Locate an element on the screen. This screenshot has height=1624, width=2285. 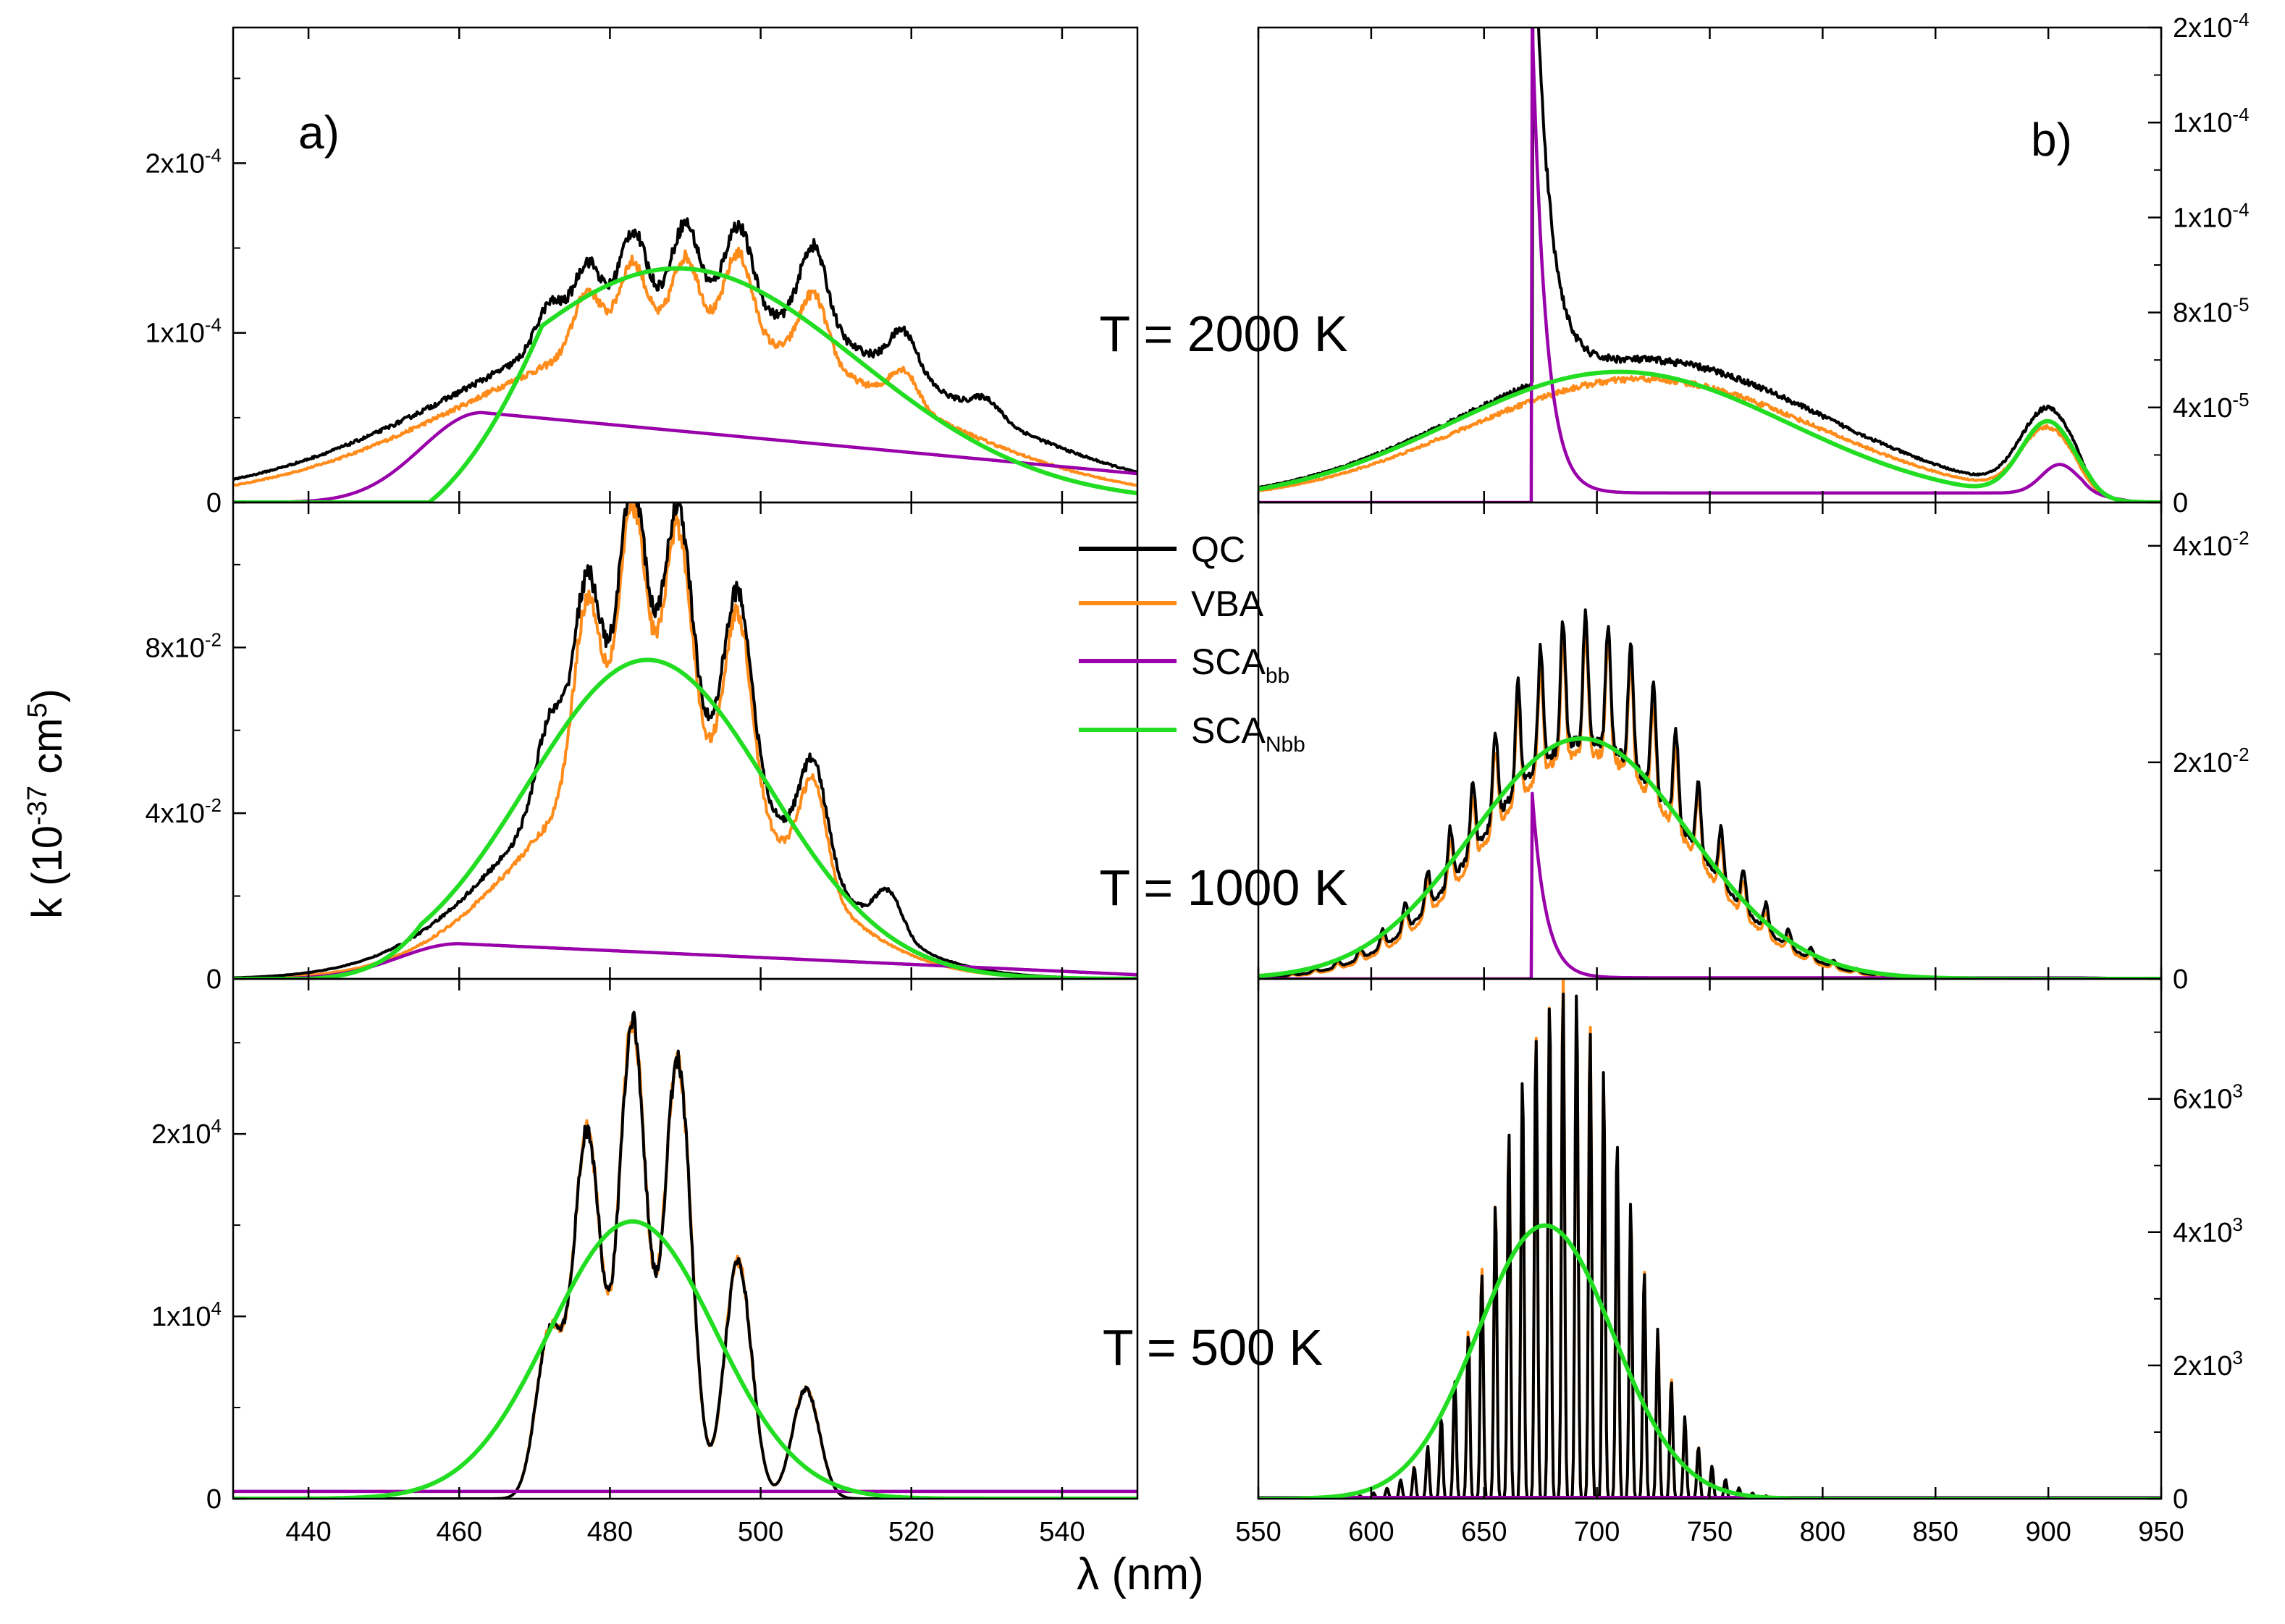
y-tick-label: 4x10⁻⁵ is located at coordinates (2211, 406).